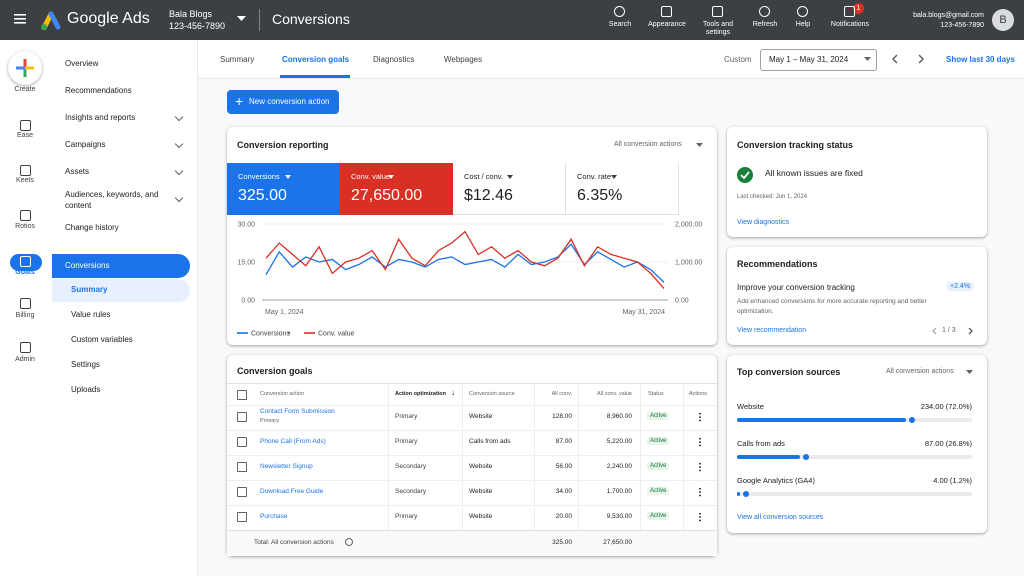 This screenshot has width=1024, height=576. I want to click on nav-item: Insights and reports, so click(100, 117).